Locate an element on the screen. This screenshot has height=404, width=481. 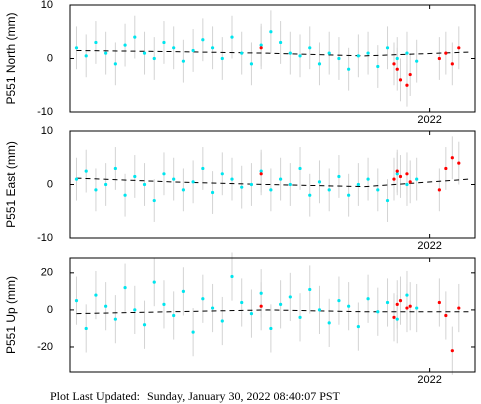
y-axis-label: P551 North (mm) is located at coordinates (11, 58).